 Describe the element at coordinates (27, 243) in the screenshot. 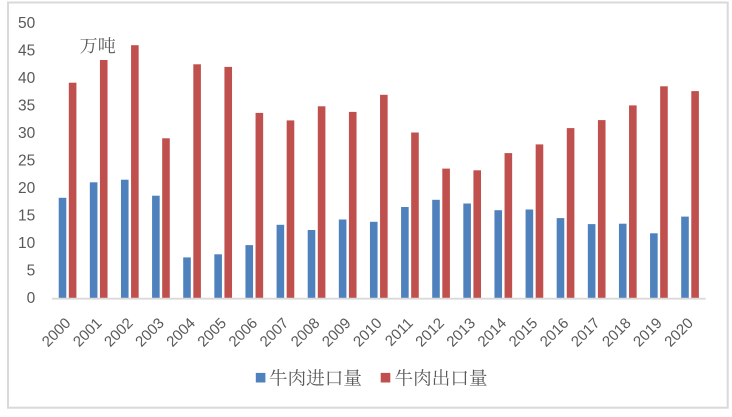

I see `svg-text: 10` at that location.